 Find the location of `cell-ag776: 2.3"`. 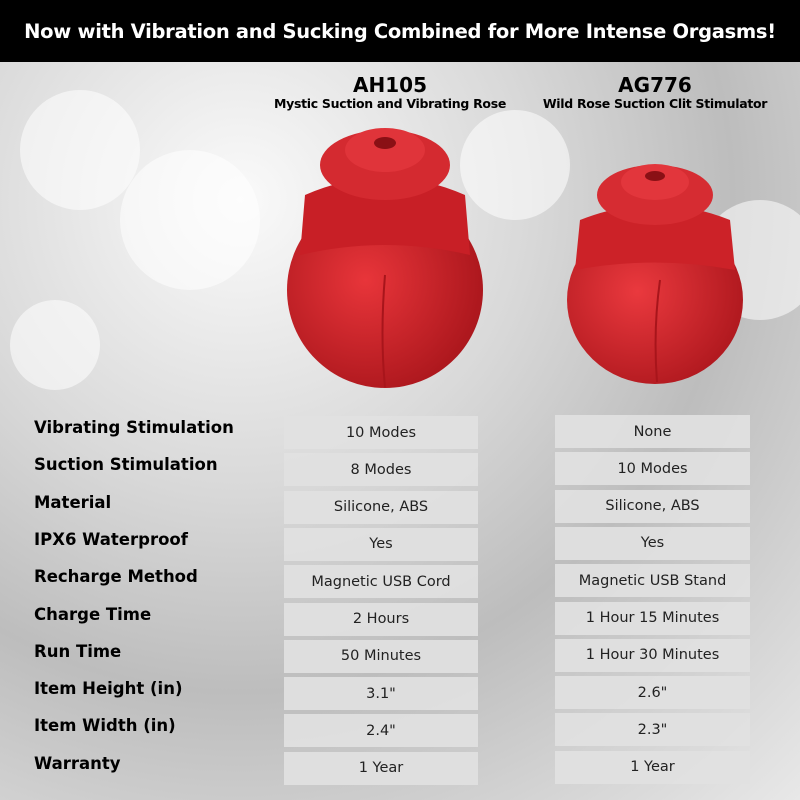

cell-ag776: 2.3" is located at coordinates (652, 730).